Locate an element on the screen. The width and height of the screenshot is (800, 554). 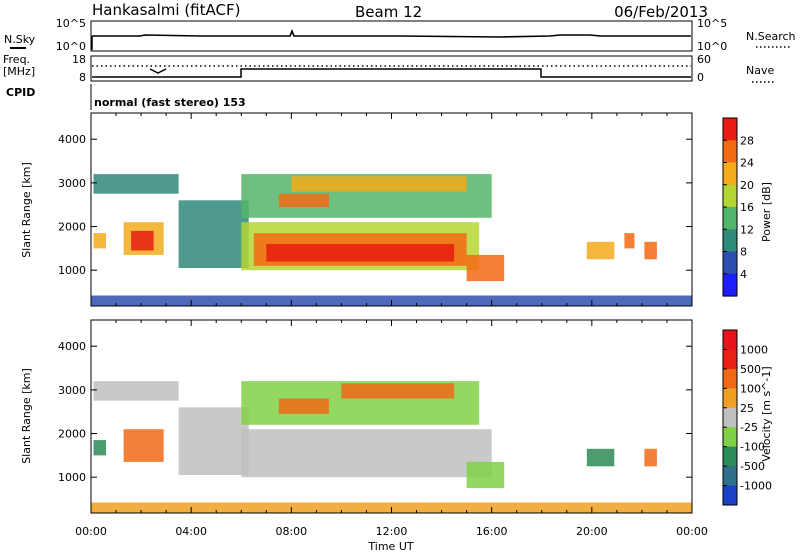
velocity-colorbar: 1000 500 100 25 -25 -100 -500 -1000 is located at coordinates (747, 417).